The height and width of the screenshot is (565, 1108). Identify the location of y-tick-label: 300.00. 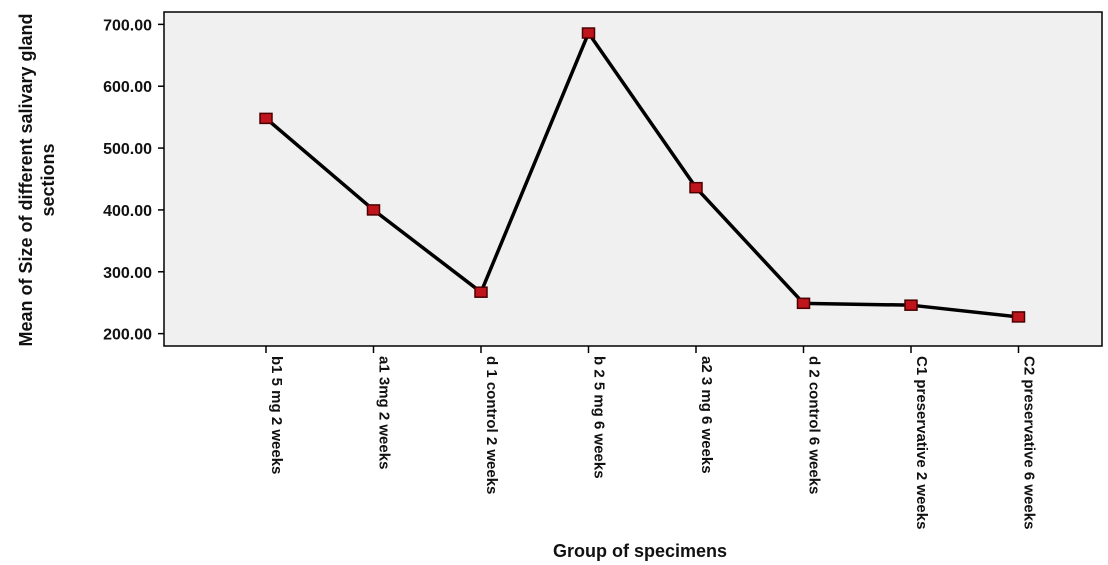
(127, 273).